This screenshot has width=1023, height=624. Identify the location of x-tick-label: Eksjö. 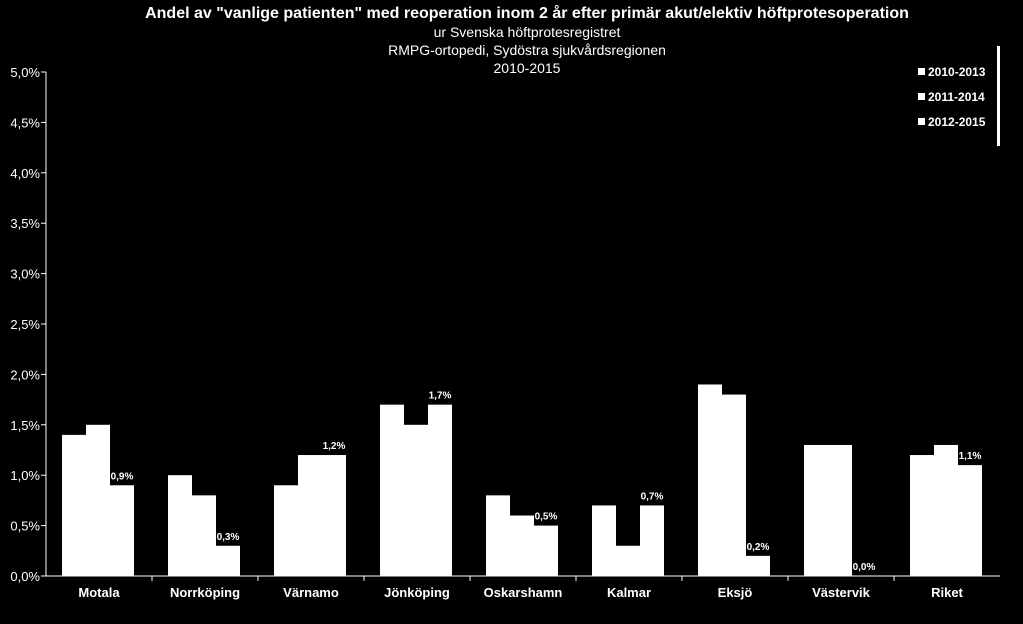
(735, 592).